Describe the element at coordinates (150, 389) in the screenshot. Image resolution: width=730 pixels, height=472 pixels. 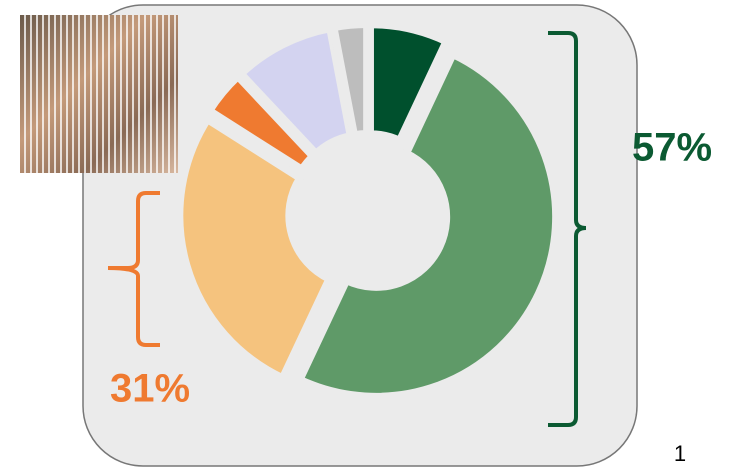
I see `group-label: 31%` at that location.